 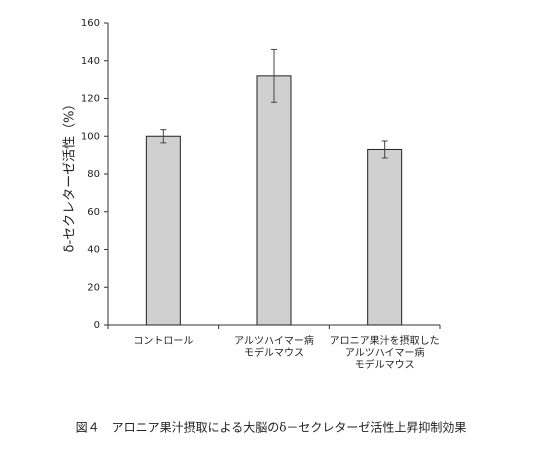 What do you see at coordinates (163, 341) in the screenshot?
I see `x-tick-label: コントロール` at bounding box center [163, 341].